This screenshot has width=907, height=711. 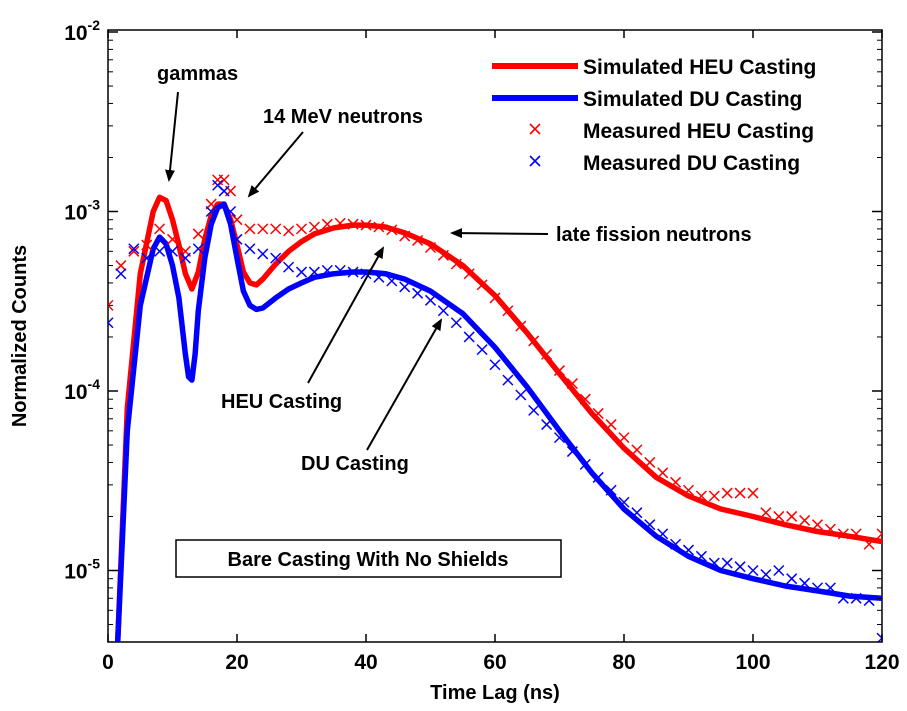 I want to click on x-axis-title: Time Lag (ns), so click(x=495, y=693).